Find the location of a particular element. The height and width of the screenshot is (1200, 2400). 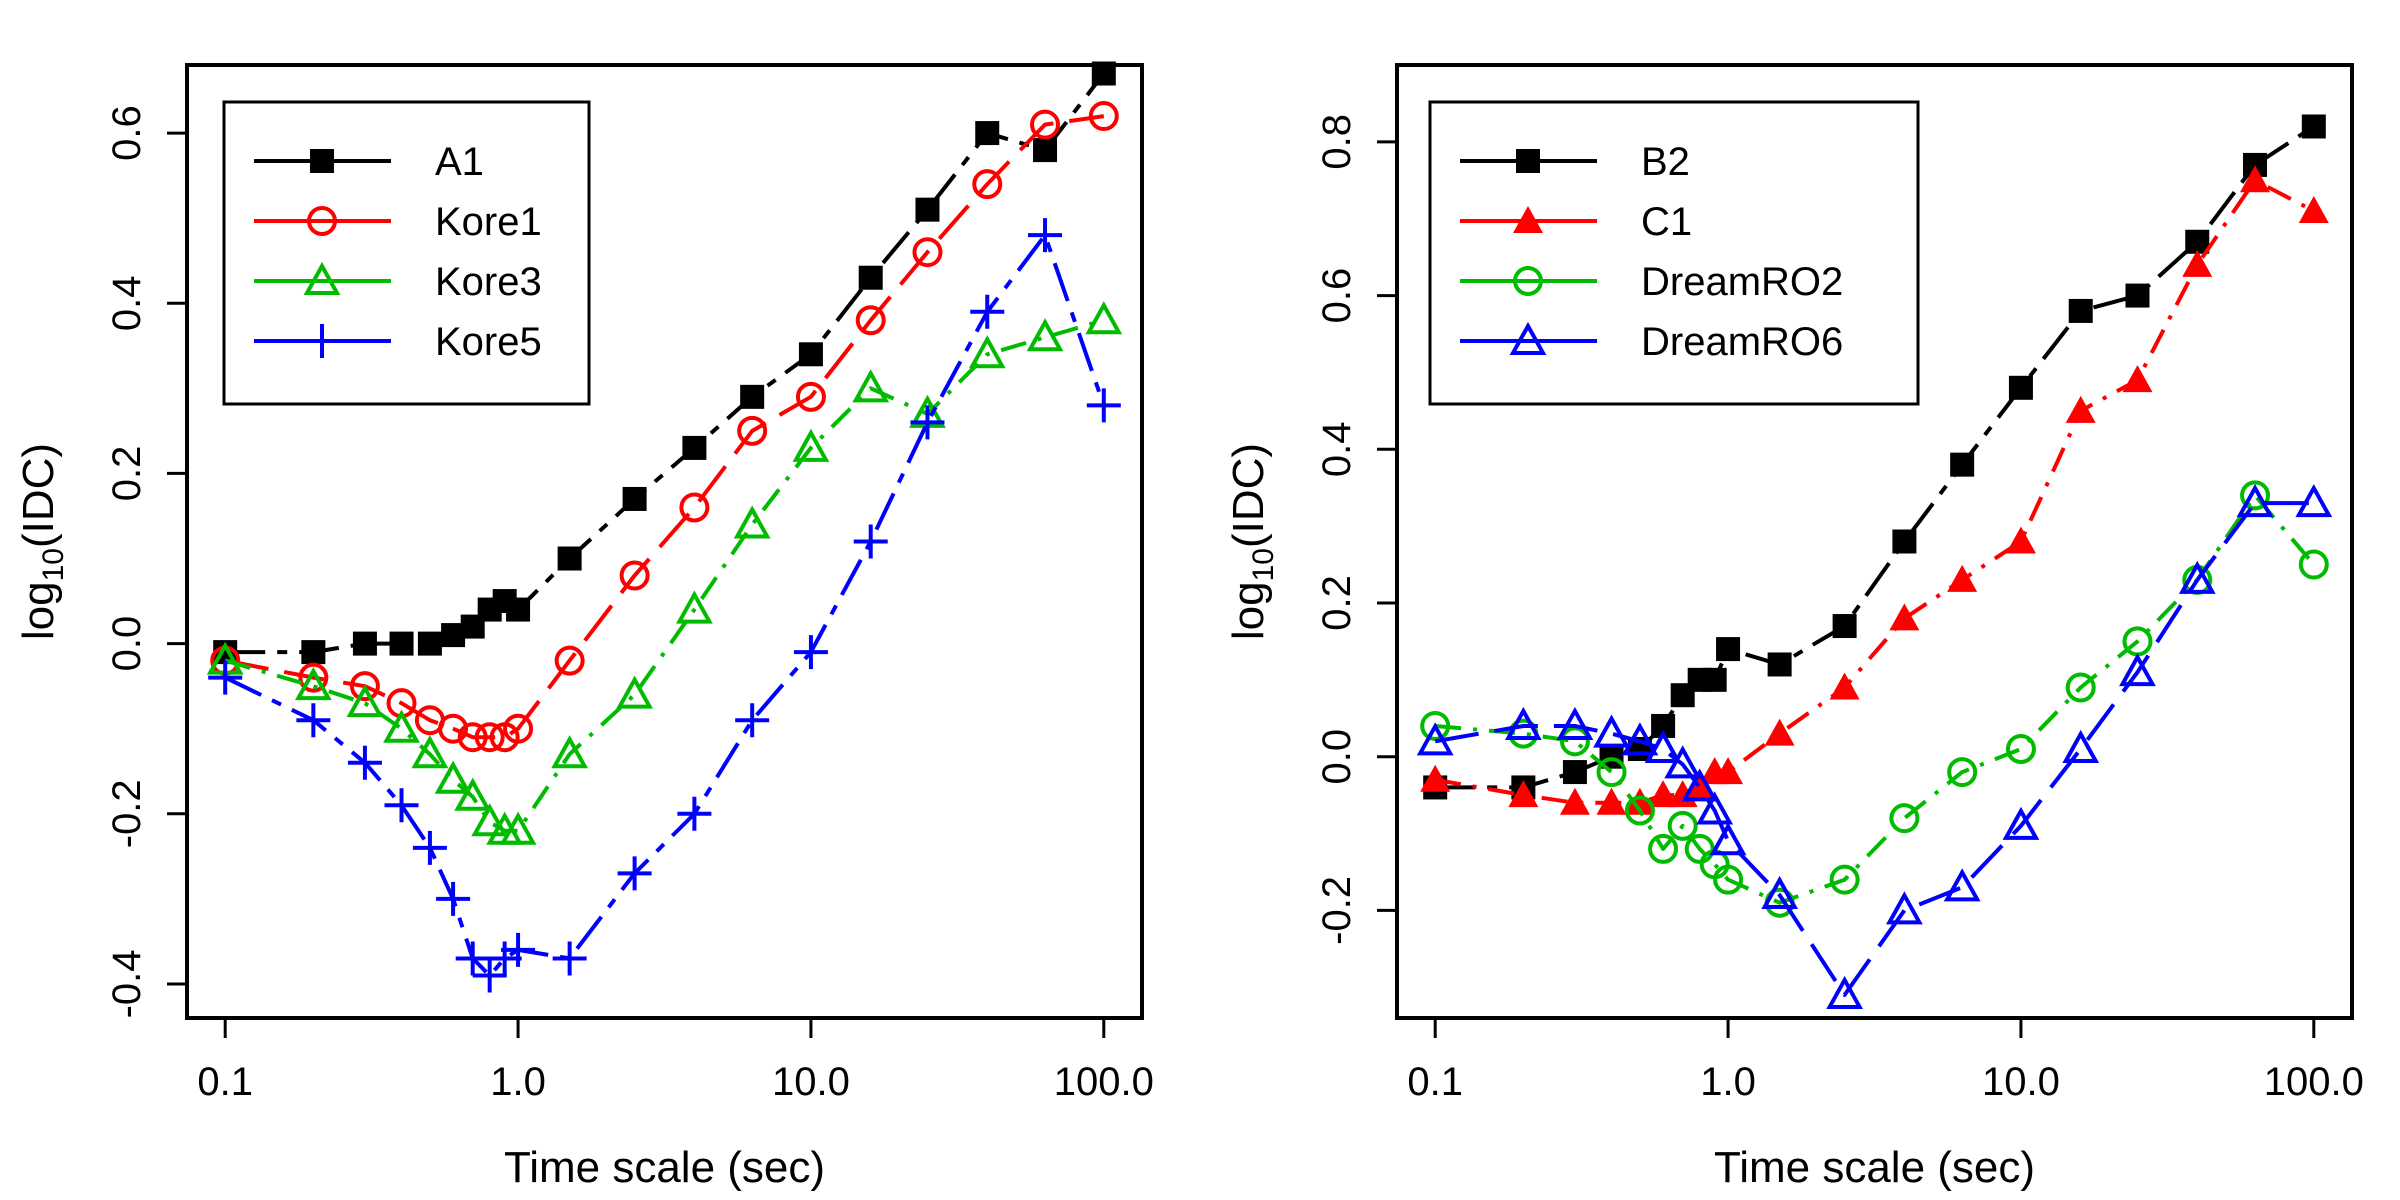

legend: B2 C1 DreamRO2 DreamRO6 is located at coordinates (1674, 253).